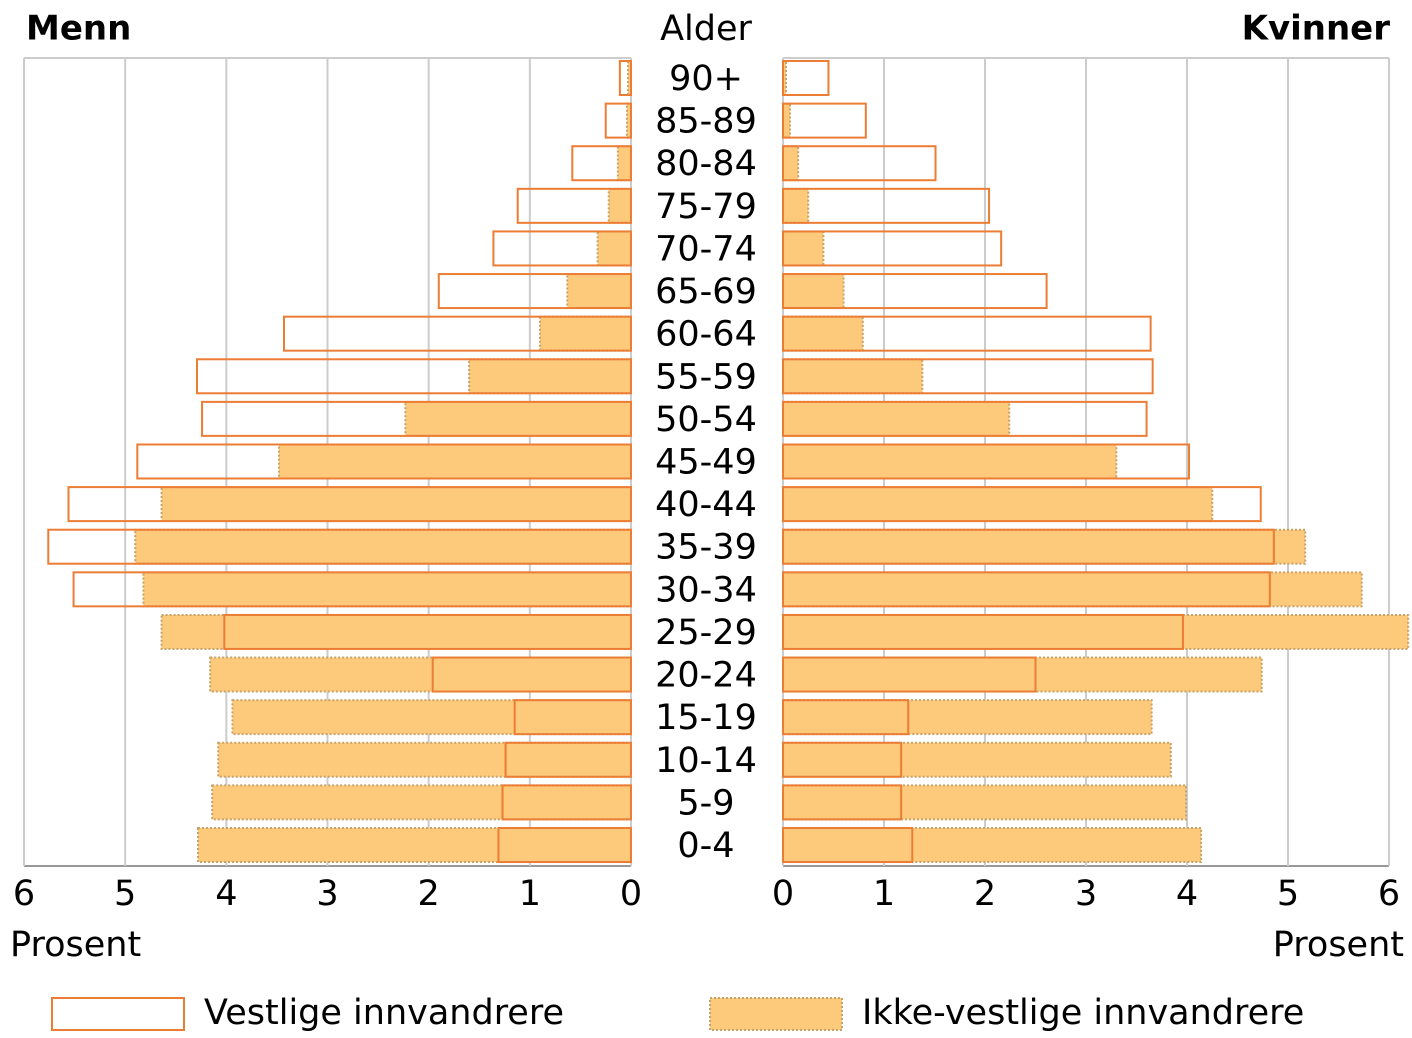  Describe the element at coordinates (706, 463) in the screenshot. I see `category-label: 45-49` at that location.